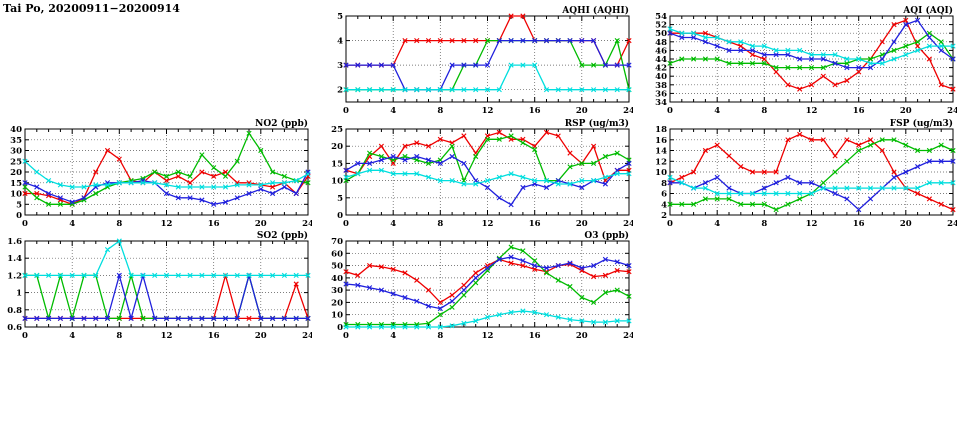 Image resolution: width=975 pixels, height=447 pixels. Describe the element at coordinates (661, 60) in the screenshot. I see `svg-text: 44` at that location.